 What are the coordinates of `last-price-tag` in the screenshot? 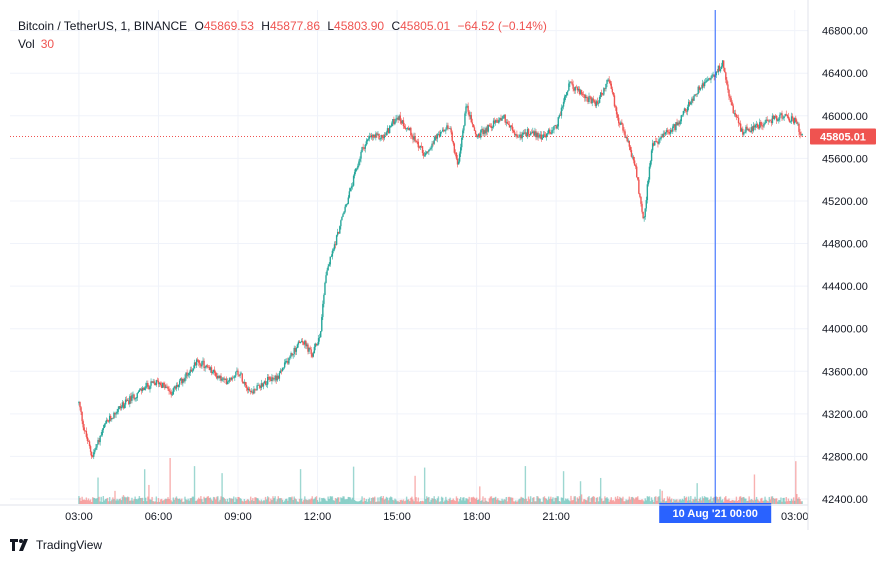 It's located at (843, 136).